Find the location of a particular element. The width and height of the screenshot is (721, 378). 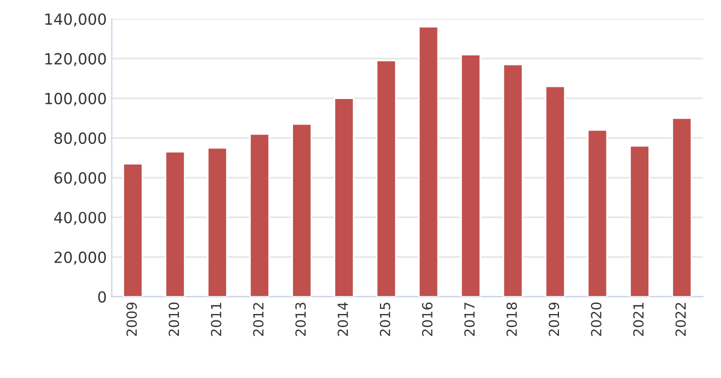

x-tick-label: 2022 is located at coordinates (680, 319).